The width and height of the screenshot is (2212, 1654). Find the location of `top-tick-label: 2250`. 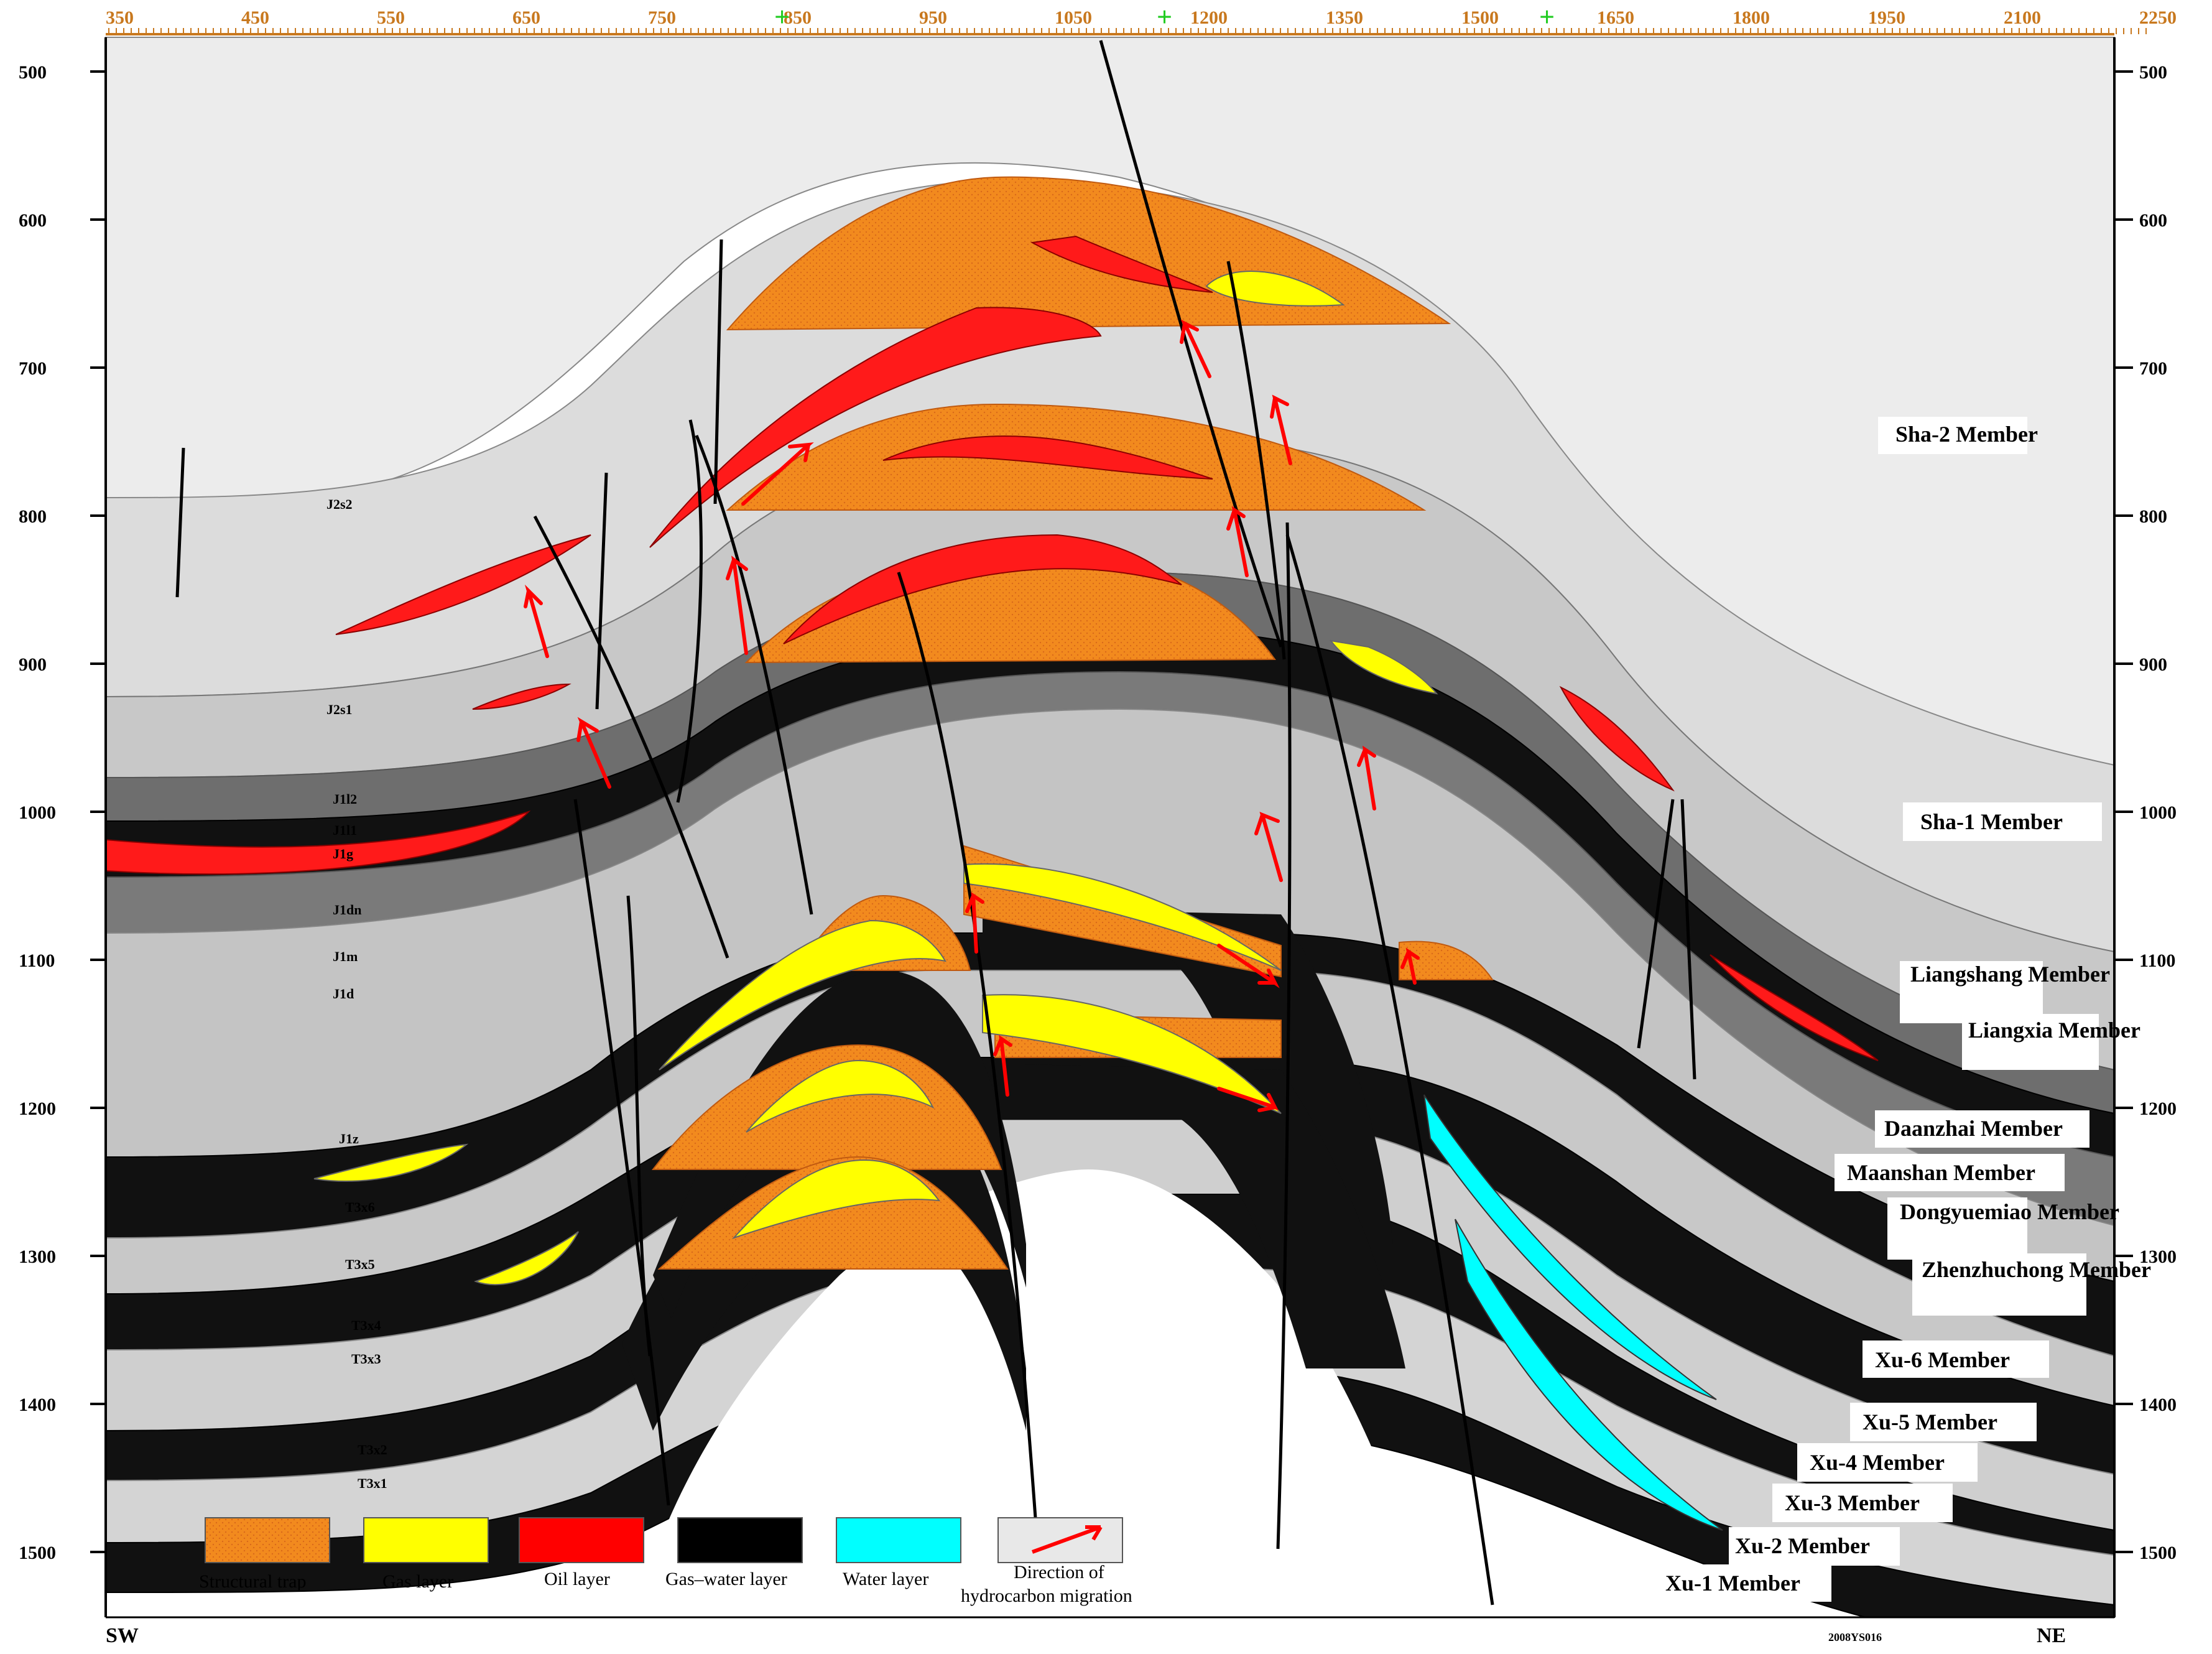

top-tick-label: 2250 is located at coordinates (2158, 17).